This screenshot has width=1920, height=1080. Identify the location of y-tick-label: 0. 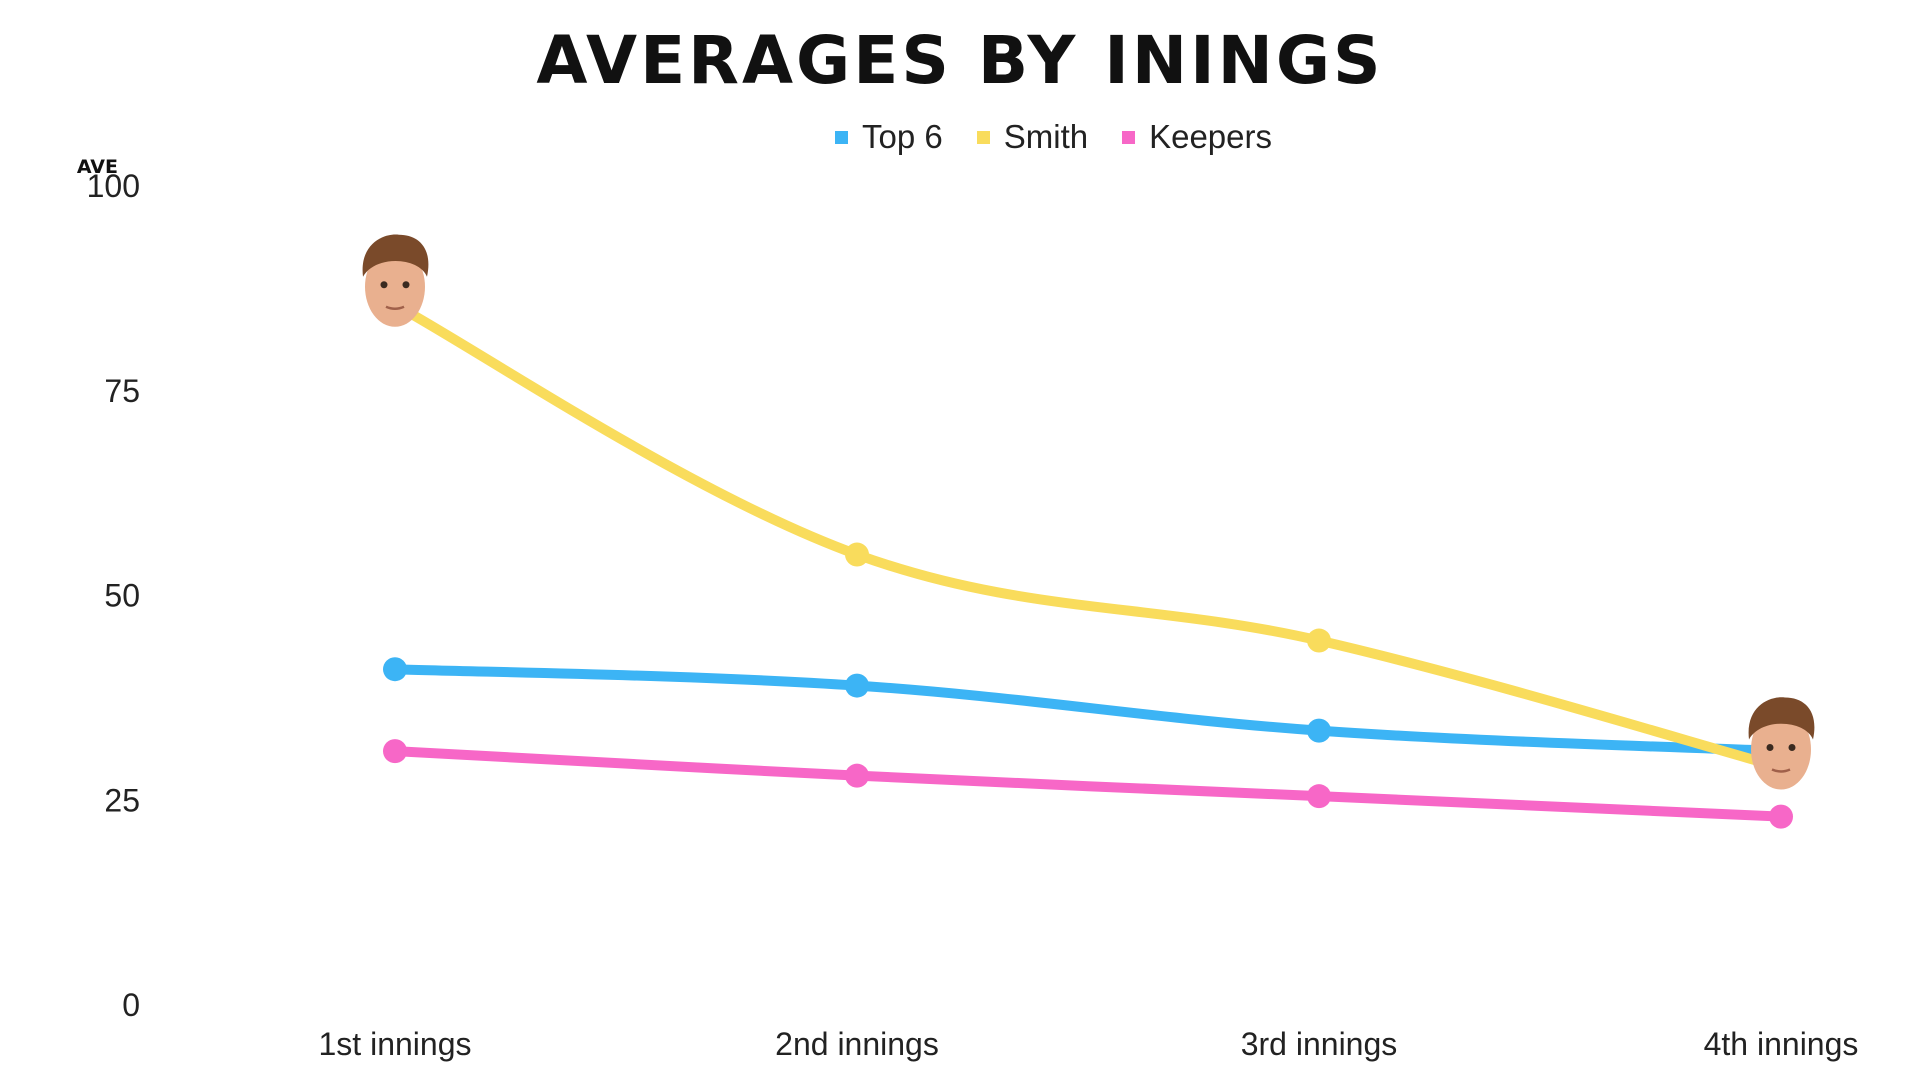
(131, 1005).